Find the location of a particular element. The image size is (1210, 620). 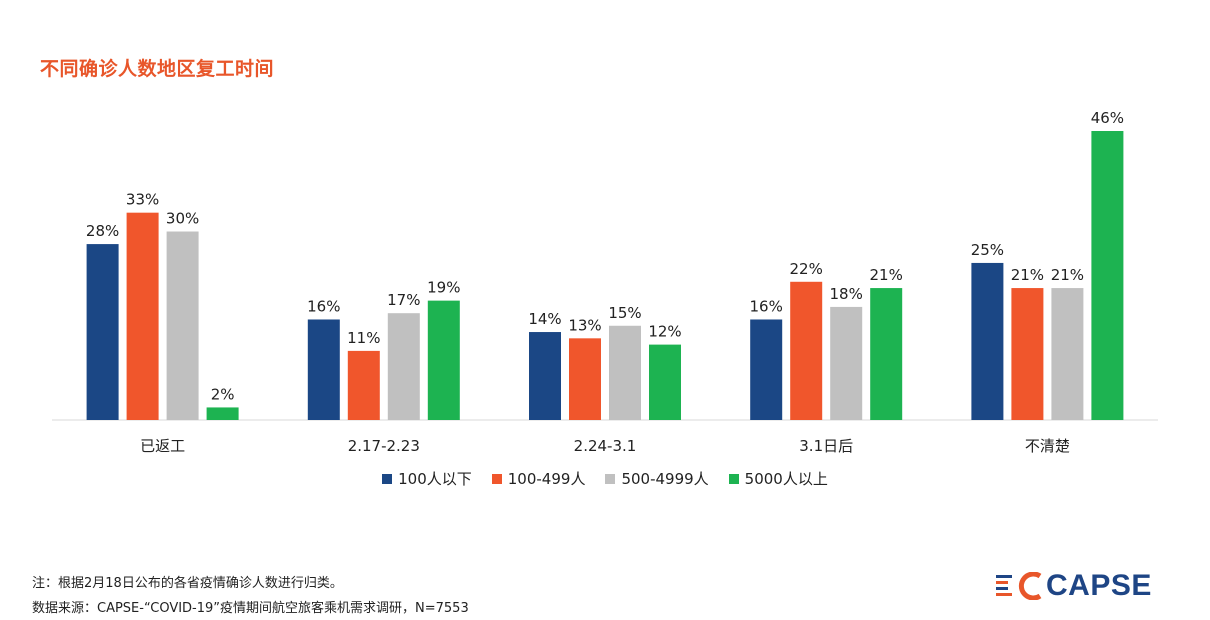

x-tick-label: 2.17-2.23 is located at coordinates (384, 446).